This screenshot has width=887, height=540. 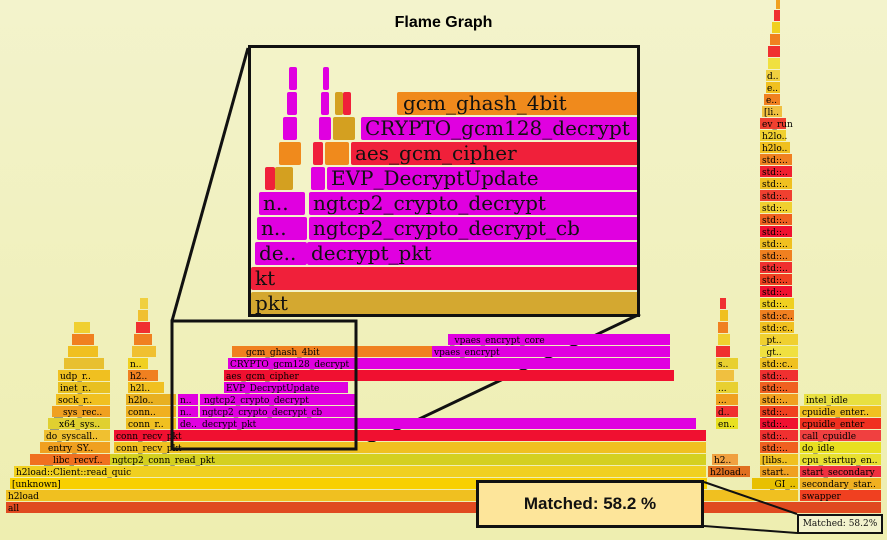 What do you see at coordinates (473, 228) in the screenshot?
I see `zoom-frame-decrypt-cb: ngtcp2_crypto_decrypt_cb` at bounding box center [473, 228].